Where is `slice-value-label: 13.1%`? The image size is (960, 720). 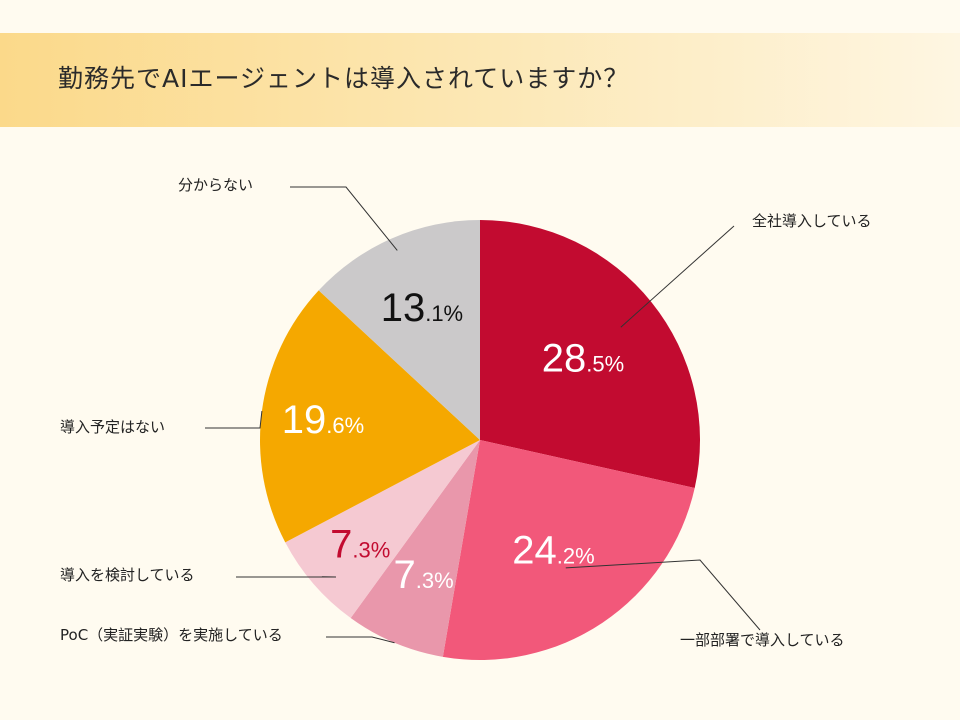
slice-value-label: 13.1% is located at coordinates (422, 308).